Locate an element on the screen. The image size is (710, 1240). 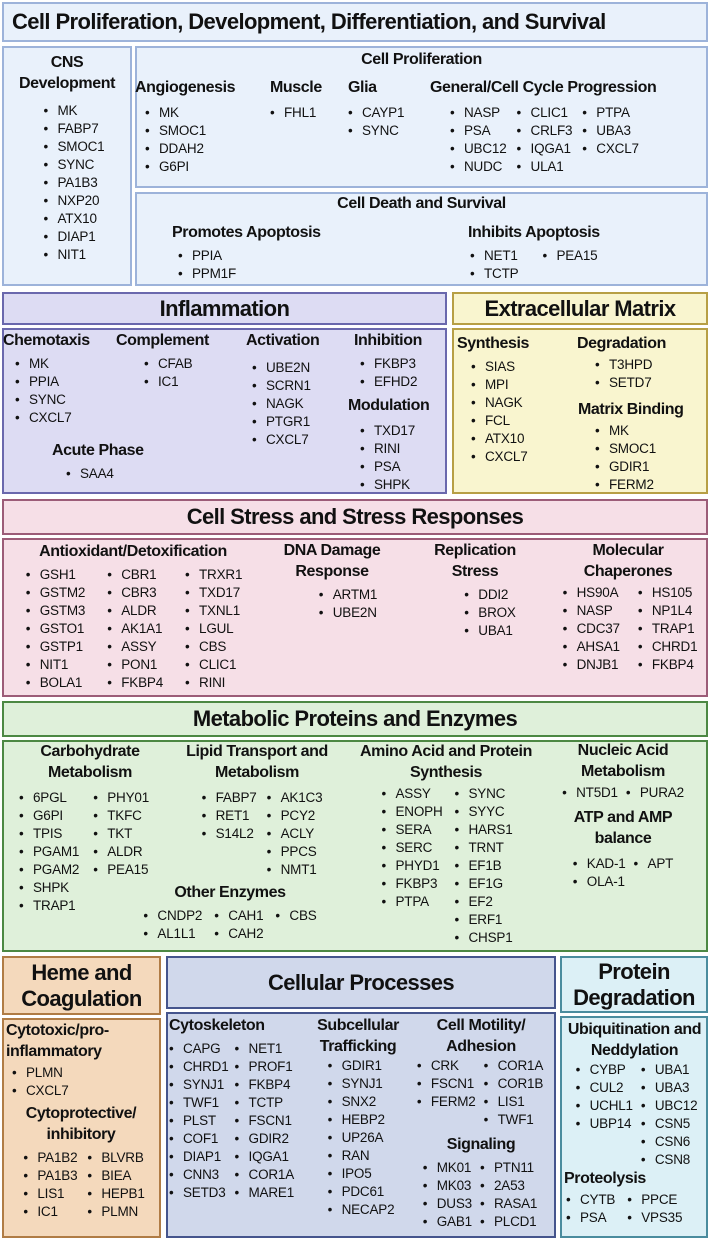
group-title: Cytoskeleton is located at coordinates (217, 1025).